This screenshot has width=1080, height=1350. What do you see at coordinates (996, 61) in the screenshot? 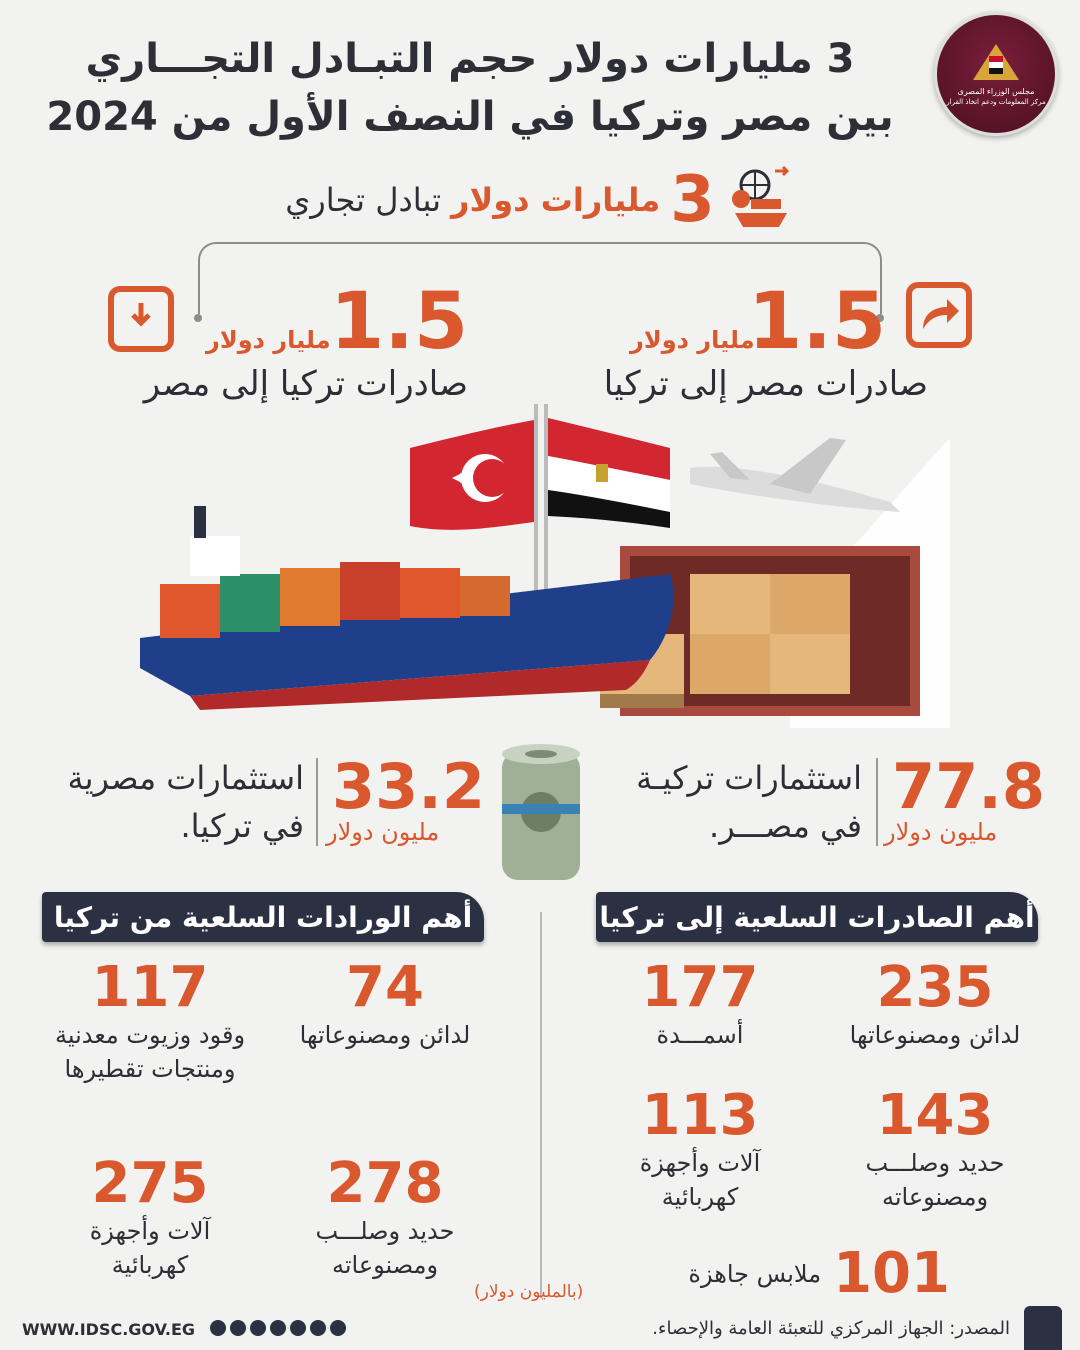
I see `eagle-emblem-icon` at bounding box center [996, 61].